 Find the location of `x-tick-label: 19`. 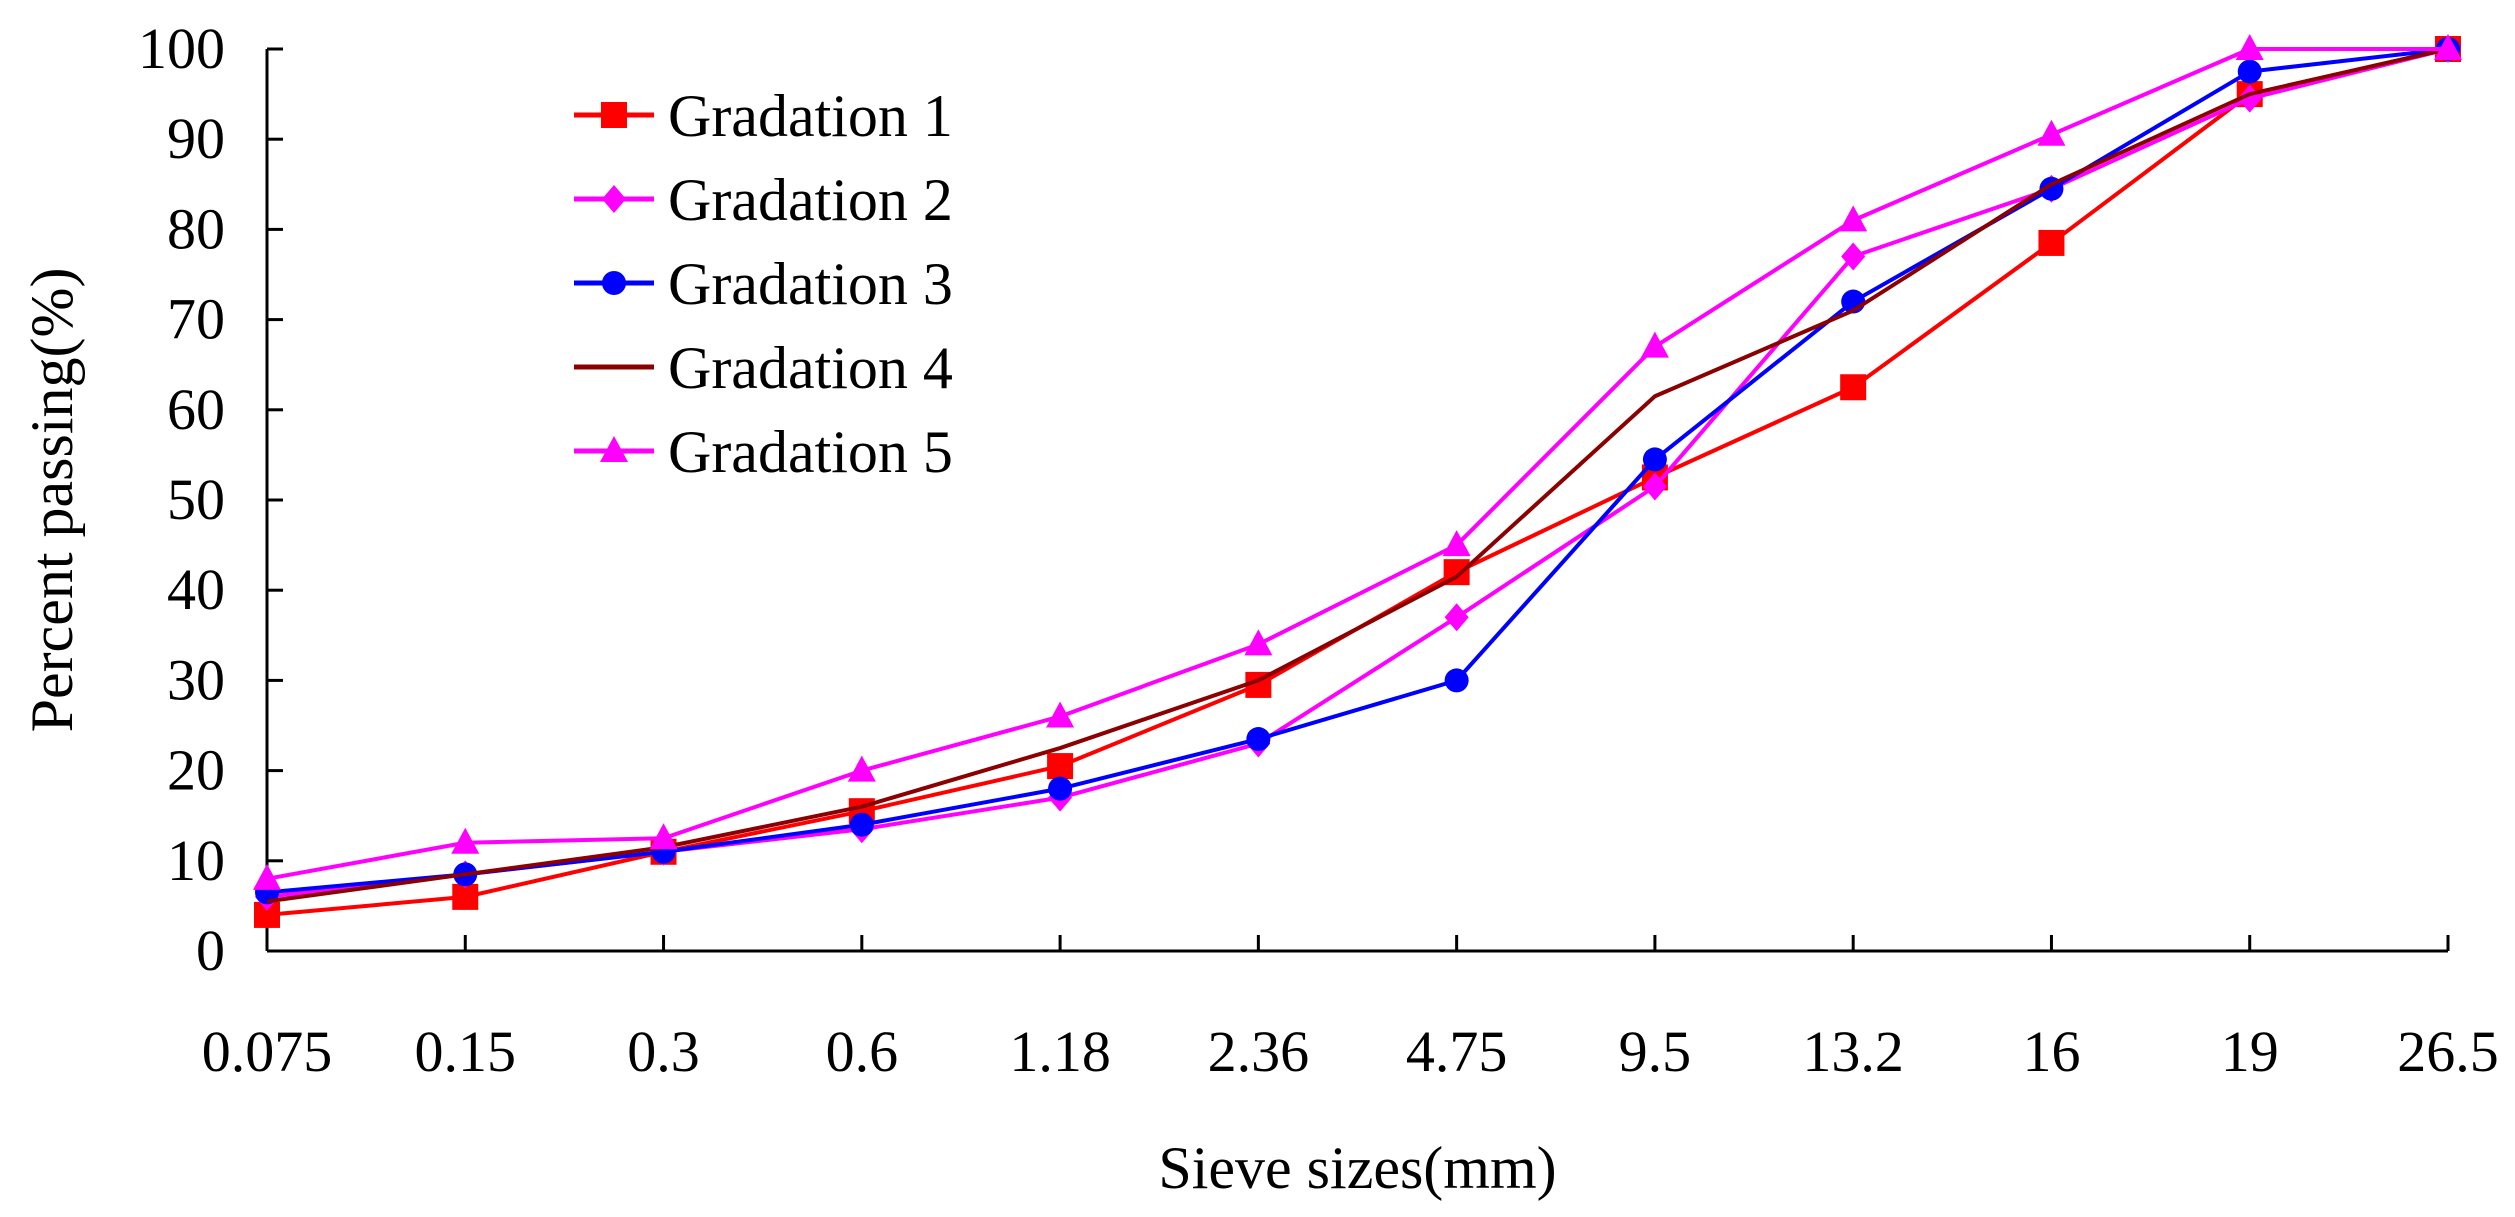

x-tick-label: 19 is located at coordinates (2250, 1051).